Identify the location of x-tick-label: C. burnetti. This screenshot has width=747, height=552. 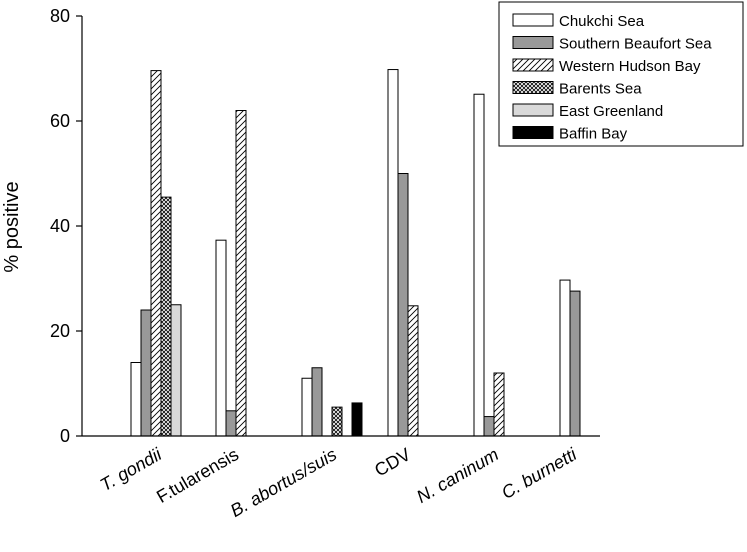
(539, 473).